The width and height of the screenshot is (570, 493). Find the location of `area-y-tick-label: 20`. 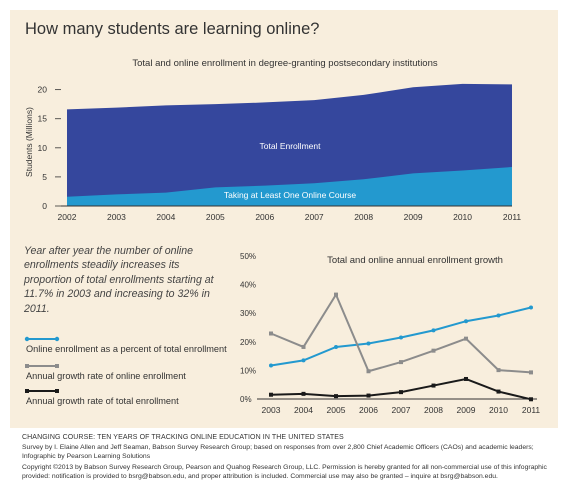

area-y-tick-label: 20 is located at coordinates (43, 90).